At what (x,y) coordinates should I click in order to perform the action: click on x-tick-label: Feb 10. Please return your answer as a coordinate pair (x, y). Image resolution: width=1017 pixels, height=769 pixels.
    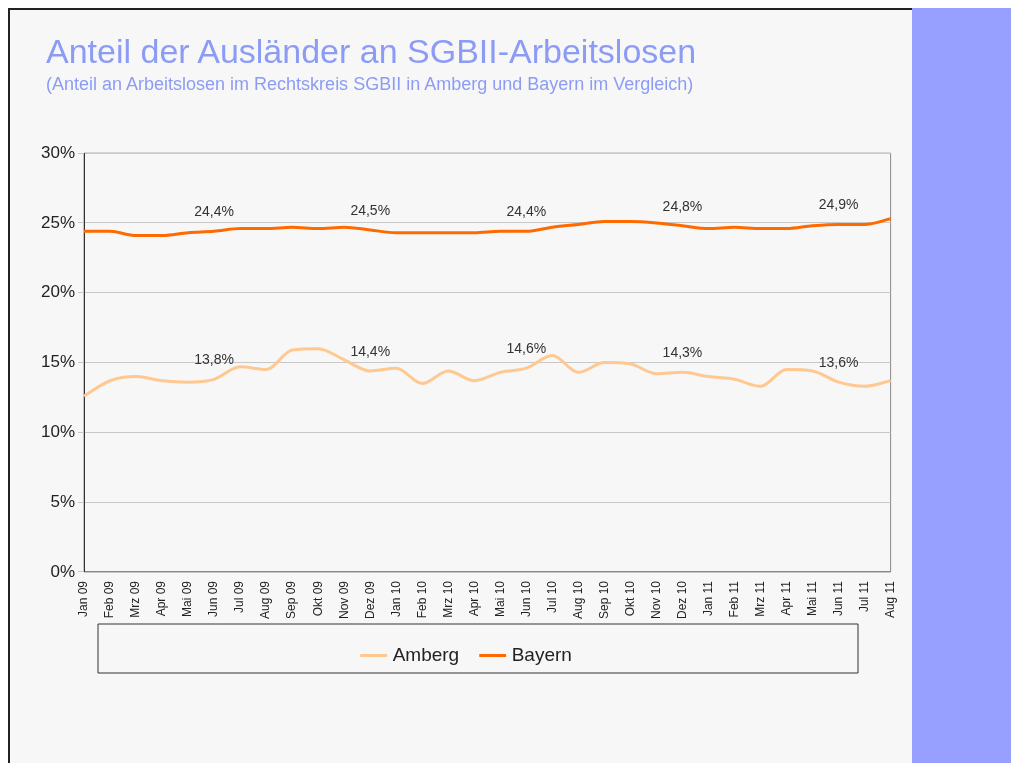
    Looking at the image, I should click on (421, 599).